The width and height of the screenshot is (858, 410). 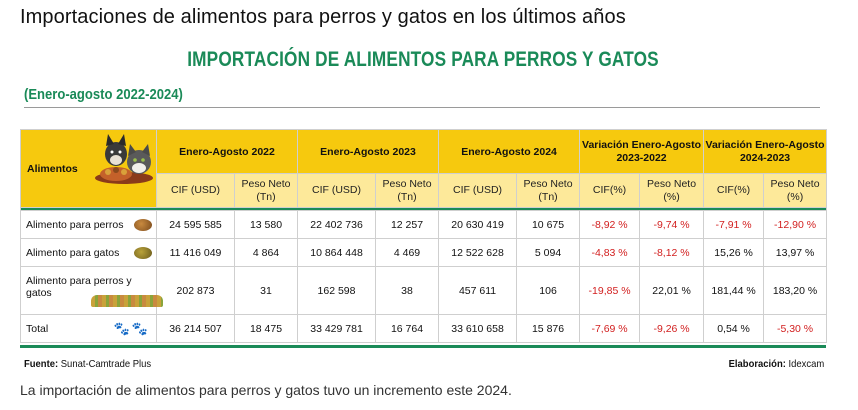 What do you see at coordinates (195, 190) in the screenshot?
I see `subheader-cif-2022: CIF (USD)` at bounding box center [195, 190].